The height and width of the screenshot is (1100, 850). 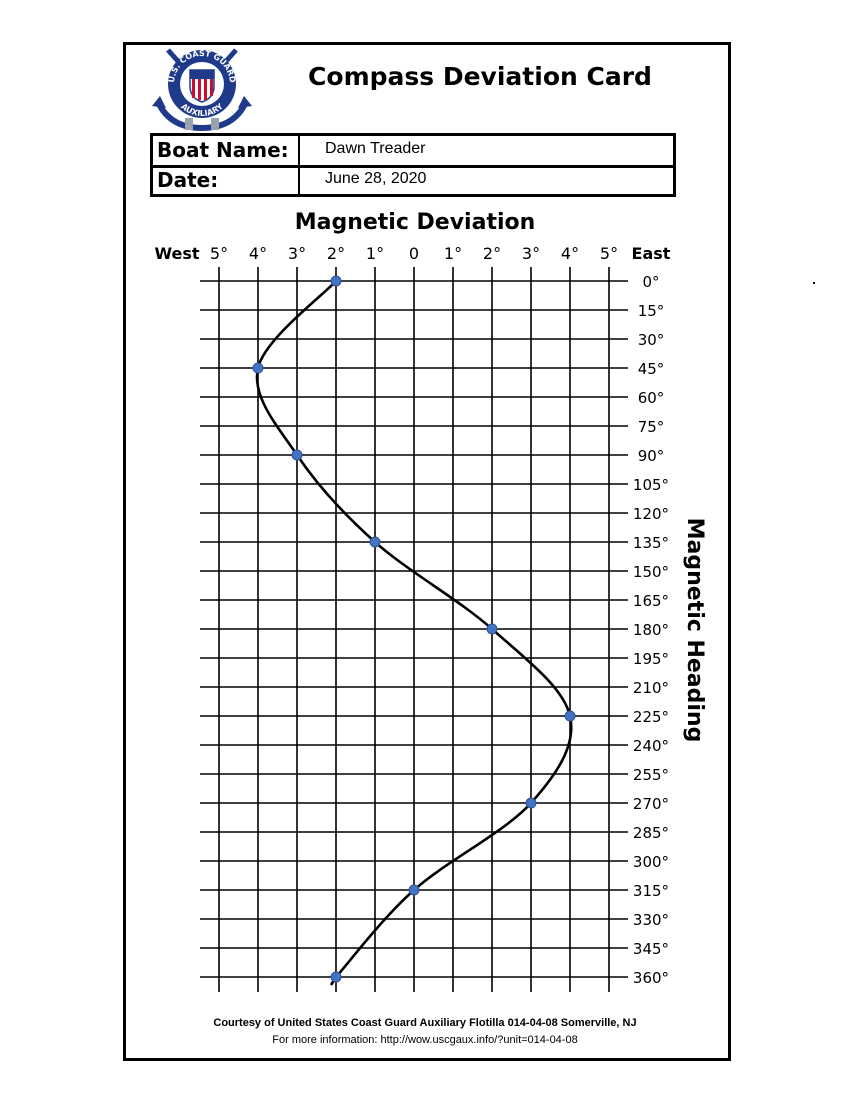 I want to click on boat-name-label: Boat Name:, so click(x=223, y=150).